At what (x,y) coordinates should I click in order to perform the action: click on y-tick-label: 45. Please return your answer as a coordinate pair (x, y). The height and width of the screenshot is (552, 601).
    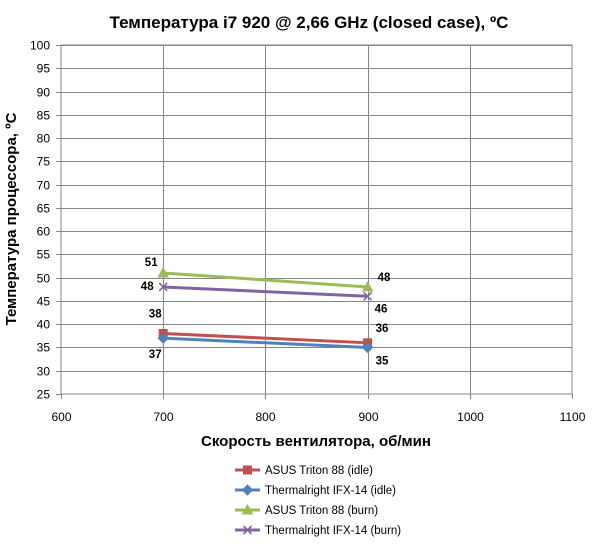
    Looking at the image, I should click on (44, 302).